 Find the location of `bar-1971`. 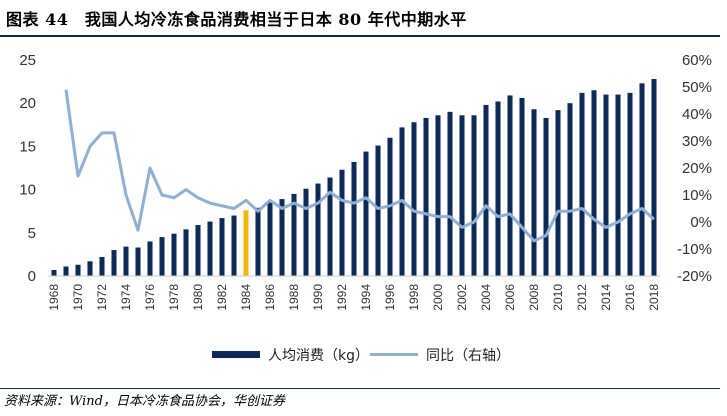

bar-1971 is located at coordinates (90, 268).